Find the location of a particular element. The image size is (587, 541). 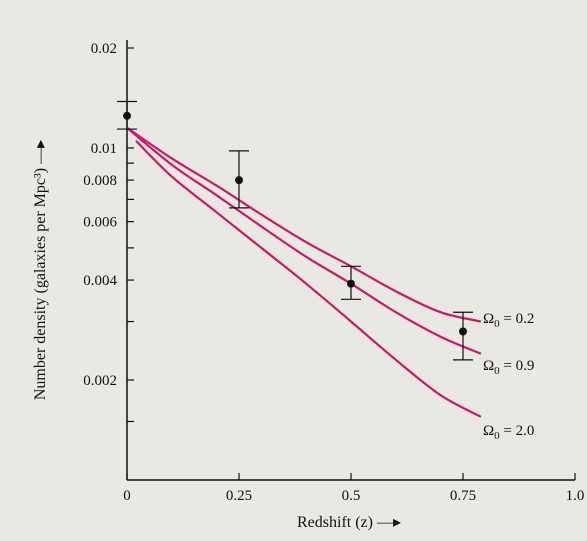

series-label: Ω0 = 0.2 is located at coordinates (508, 320).